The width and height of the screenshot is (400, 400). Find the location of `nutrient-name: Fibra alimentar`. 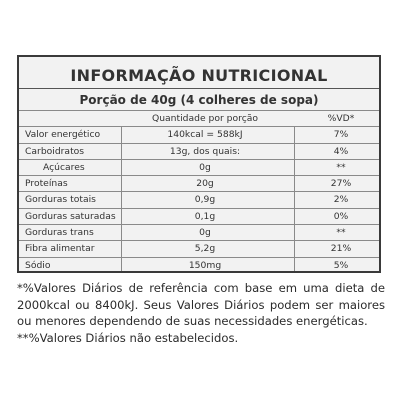

nutrient-name: Fibra alimentar is located at coordinates (60, 249).